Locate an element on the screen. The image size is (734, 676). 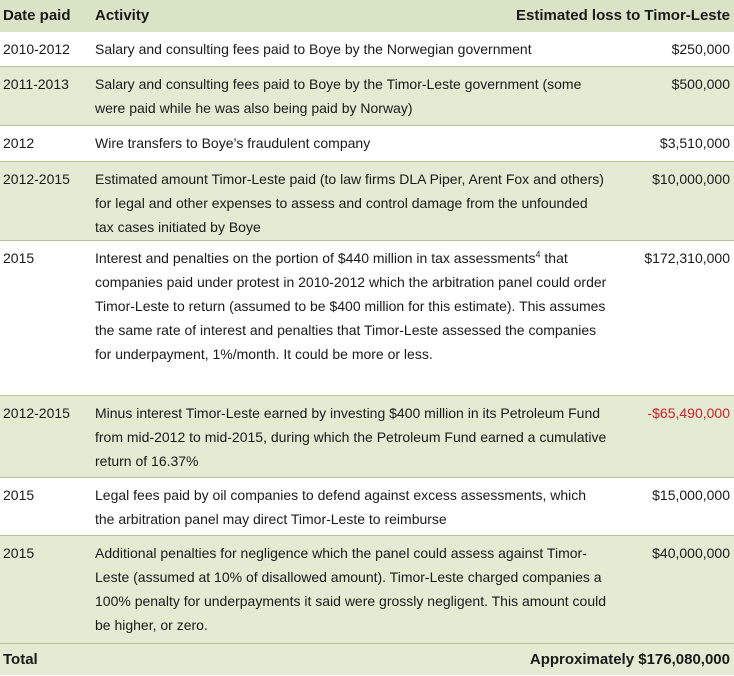
amount-cell: $172,310,000 is located at coordinates (672, 318).